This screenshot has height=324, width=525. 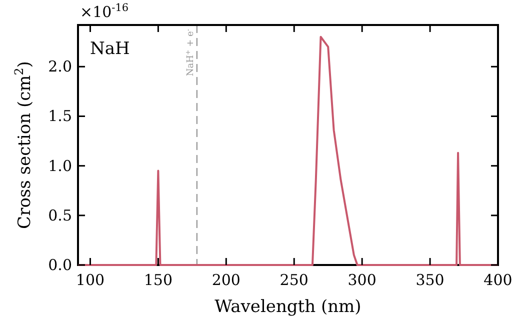 What do you see at coordinates (60, 116) in the screenshot?
I see `y-tick-label: 1.5` at bounding box center [60, 116].